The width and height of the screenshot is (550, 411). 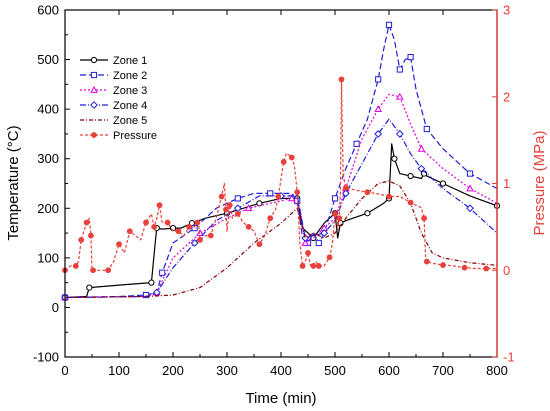 I want to click on legend: Zone 1 Zone 2 Zone 3 Zone 4 Zone 5 Pressure, so click(x=118, y=98).